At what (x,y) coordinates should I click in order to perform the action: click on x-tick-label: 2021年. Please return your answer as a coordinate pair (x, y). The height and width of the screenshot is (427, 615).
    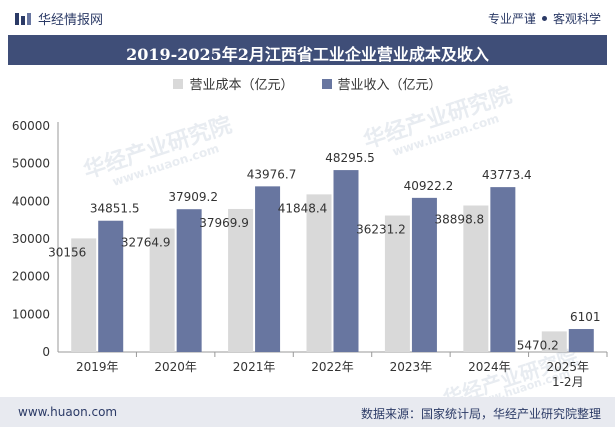
    Looking at the image, I should click on (254, 367).